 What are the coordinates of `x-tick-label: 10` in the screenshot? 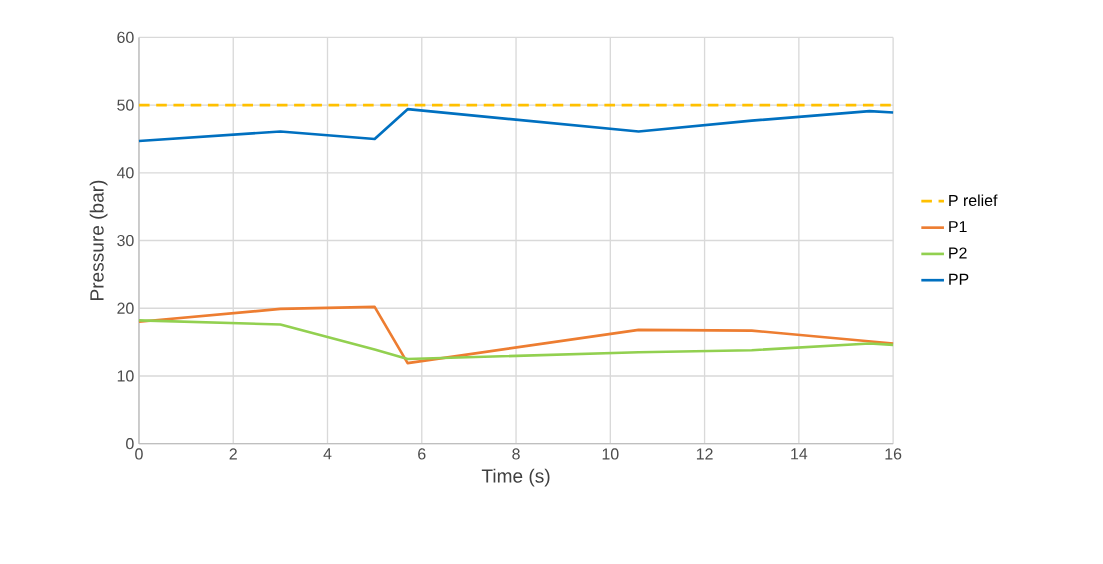 It's located at (610, 454).